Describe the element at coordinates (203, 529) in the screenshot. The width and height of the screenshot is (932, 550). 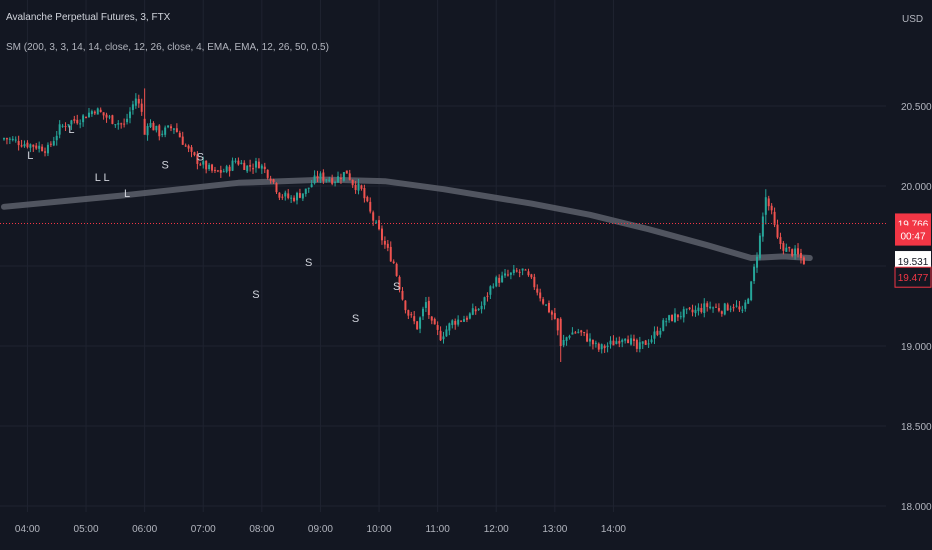
I see `time-tick-label: 07:00` at that location.